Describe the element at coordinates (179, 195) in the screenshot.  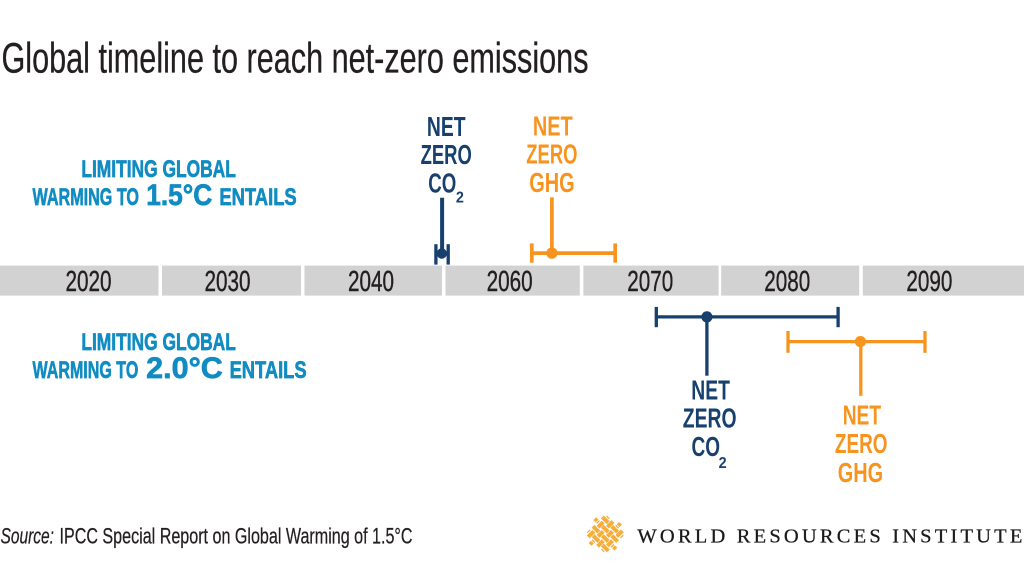
I see `svg-text: 1.5°C` at that location.